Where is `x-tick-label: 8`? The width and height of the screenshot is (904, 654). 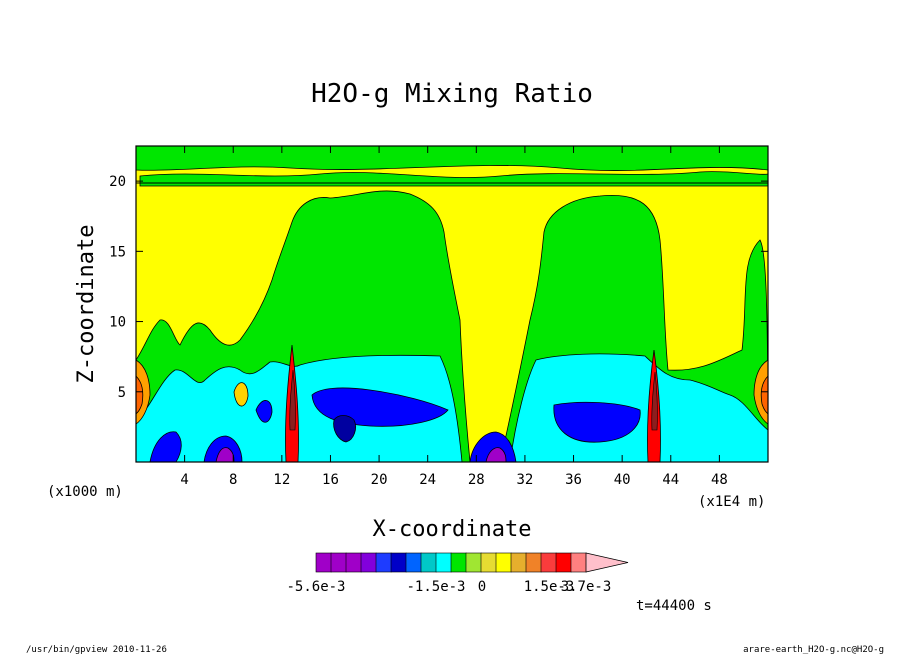
x-tick-label: 8 is located at coordinates (233, 480).